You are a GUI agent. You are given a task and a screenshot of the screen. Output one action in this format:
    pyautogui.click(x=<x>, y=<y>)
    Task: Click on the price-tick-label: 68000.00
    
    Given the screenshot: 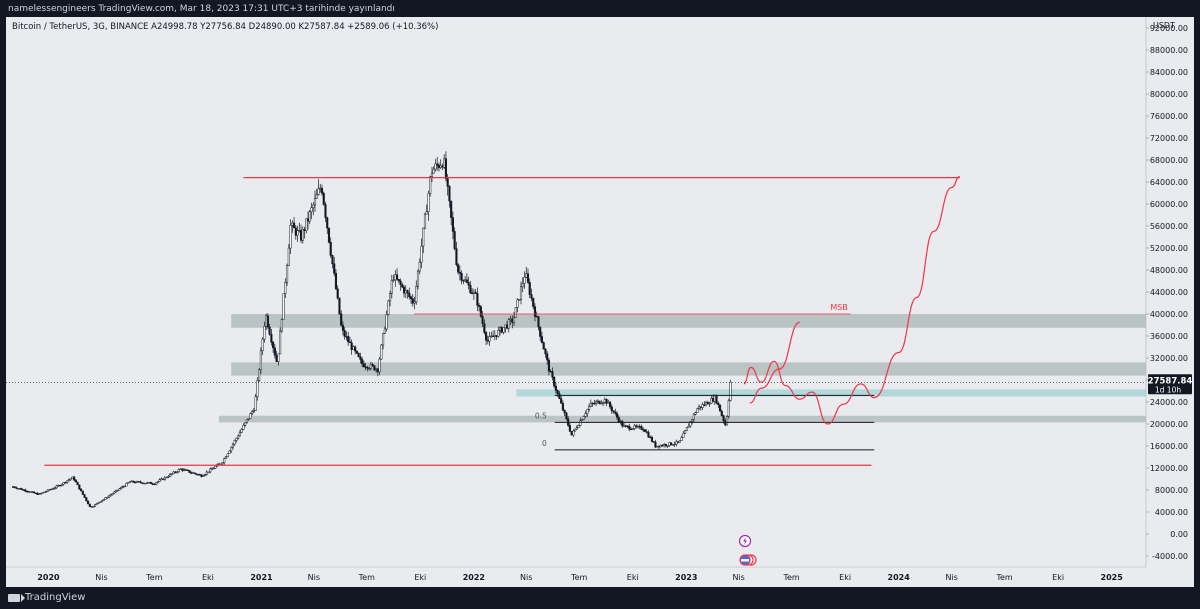 What is the action you would take?
    pyautogui.click(x=1169, y=160)
    